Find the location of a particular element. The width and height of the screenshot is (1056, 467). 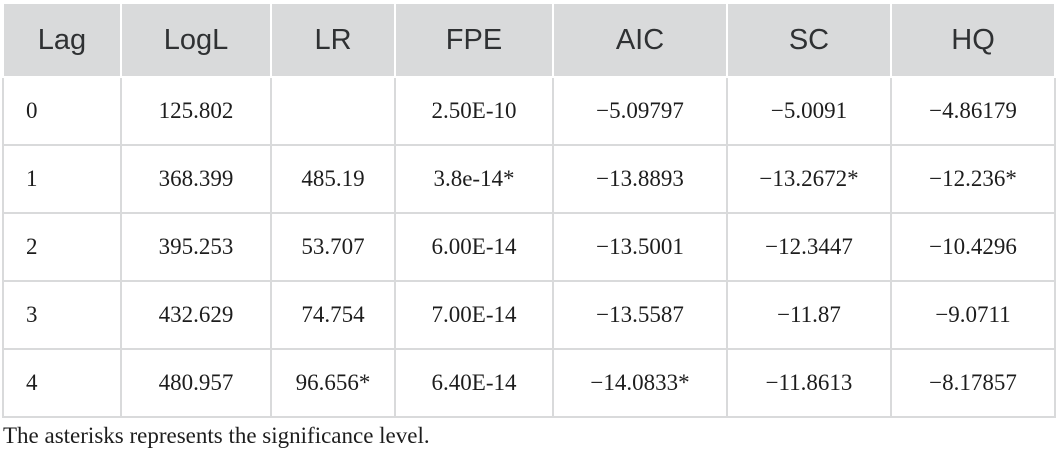

cell-logl: 395.253 is located at coordinates (196, 247).